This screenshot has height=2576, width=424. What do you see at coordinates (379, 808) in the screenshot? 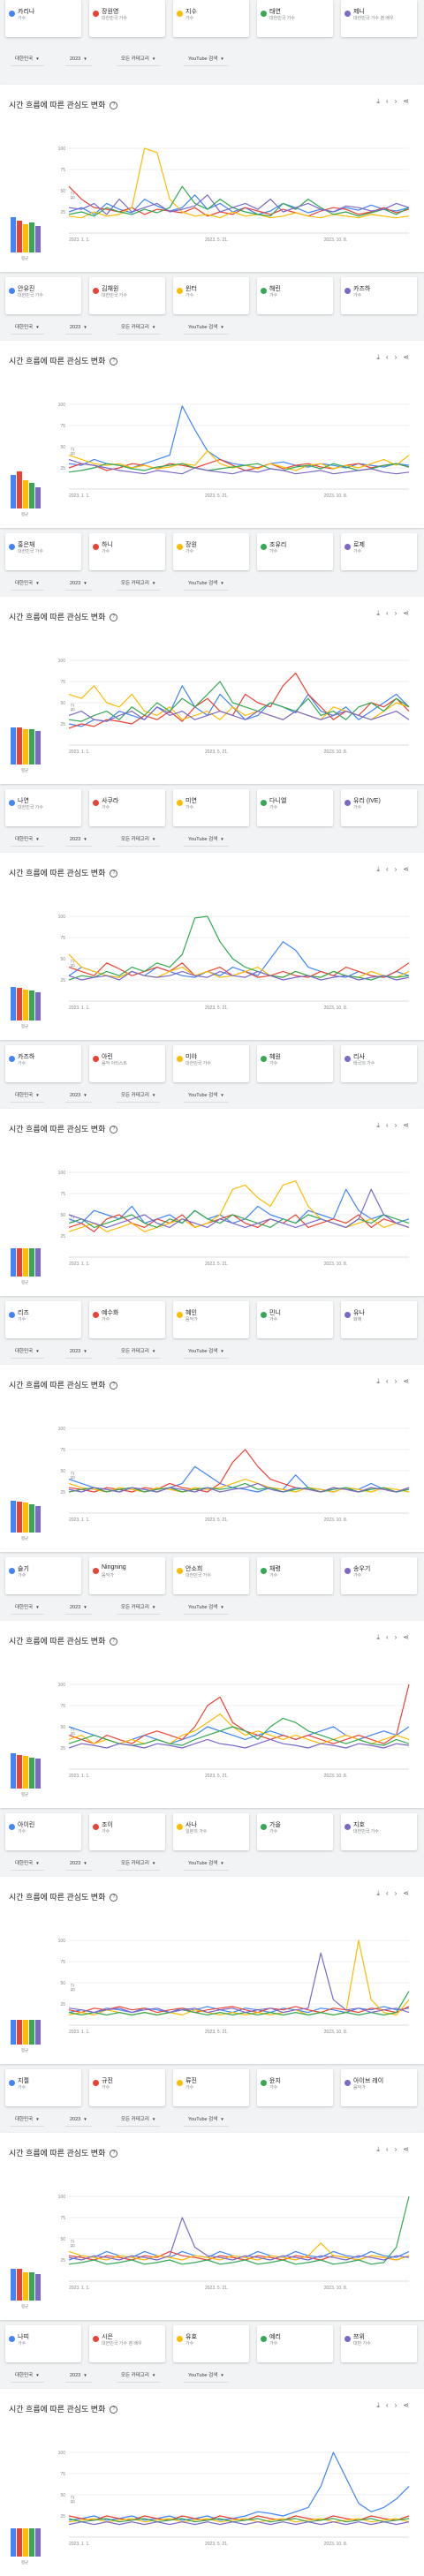
I see `term-chip: 유리 (IVE) 가수` at bounding box center [379, 808].